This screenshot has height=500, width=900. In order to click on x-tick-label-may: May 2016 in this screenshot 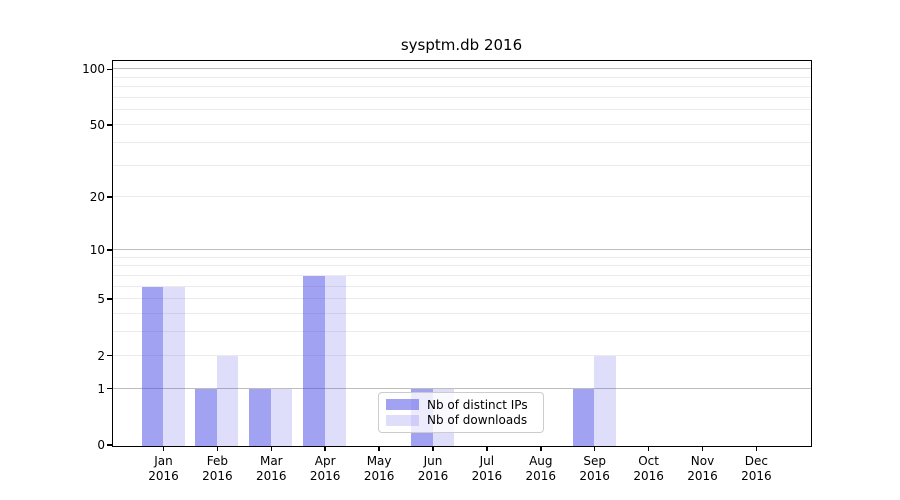, I will do `click(379, 468)`.